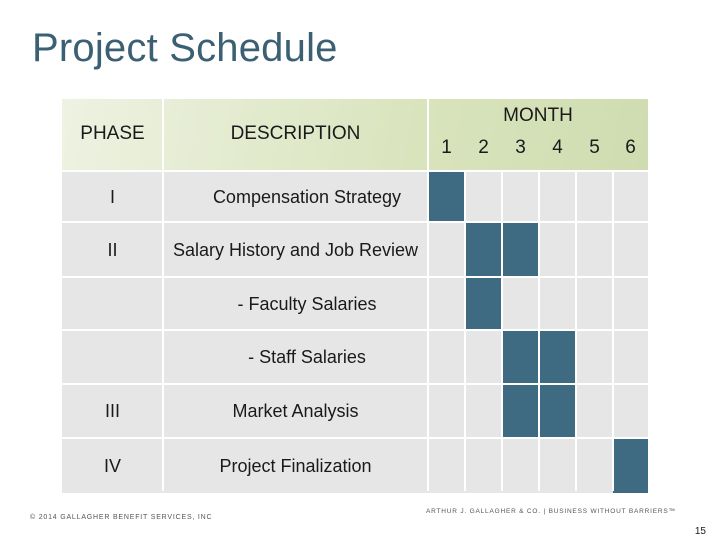 This screenshot has height=540, width=720. I want to click on description-cell: Compensation Strategy, so click(307, 196).